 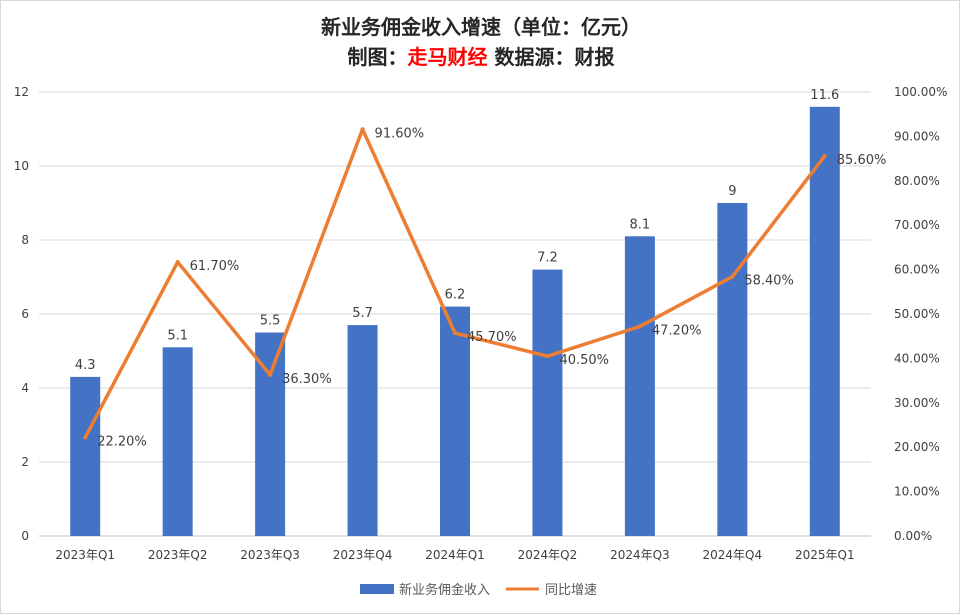 What do you see at coordinates (444, 590) in the screenshot?
I see `legend-label-bar: 新业务佣金收入` at bounding box center [444, 590].